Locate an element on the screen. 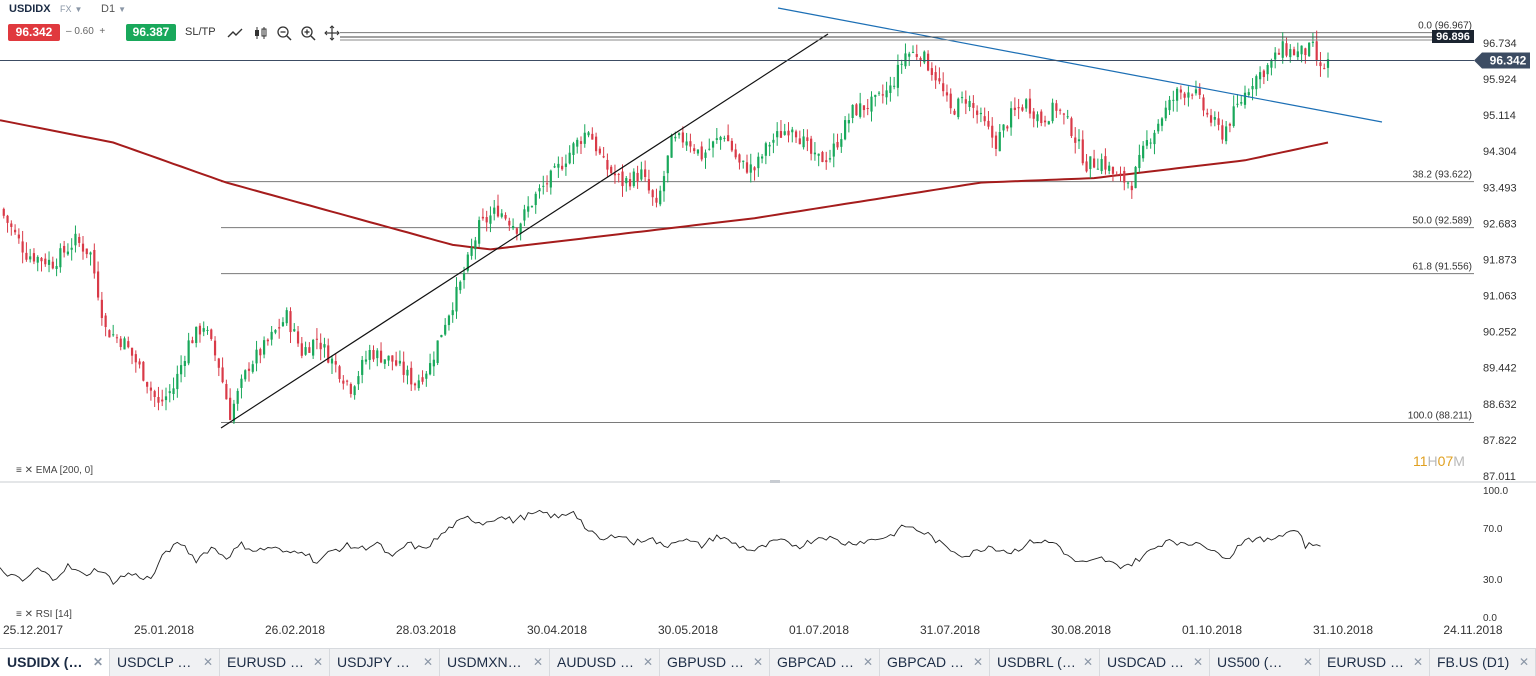 This screenshot has width=1536, height=676. price-tick-label: 91.873 is located at coordinates (1500, 260).